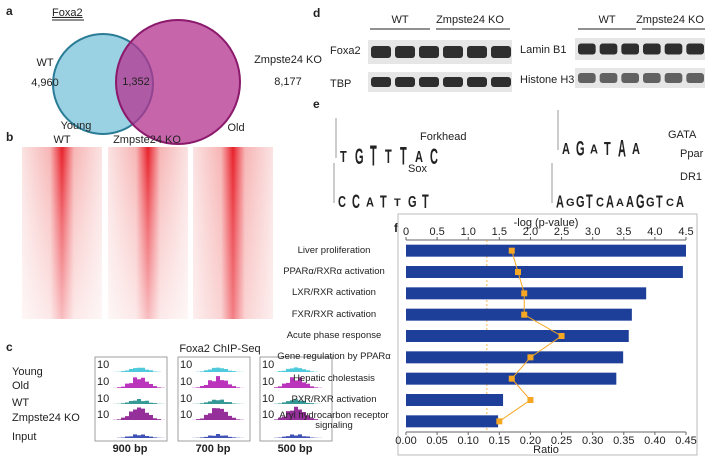  Describe the element at coordinates (46, 418) in the screenshot. I see `row-label: Zmpste24 KO` at that location.